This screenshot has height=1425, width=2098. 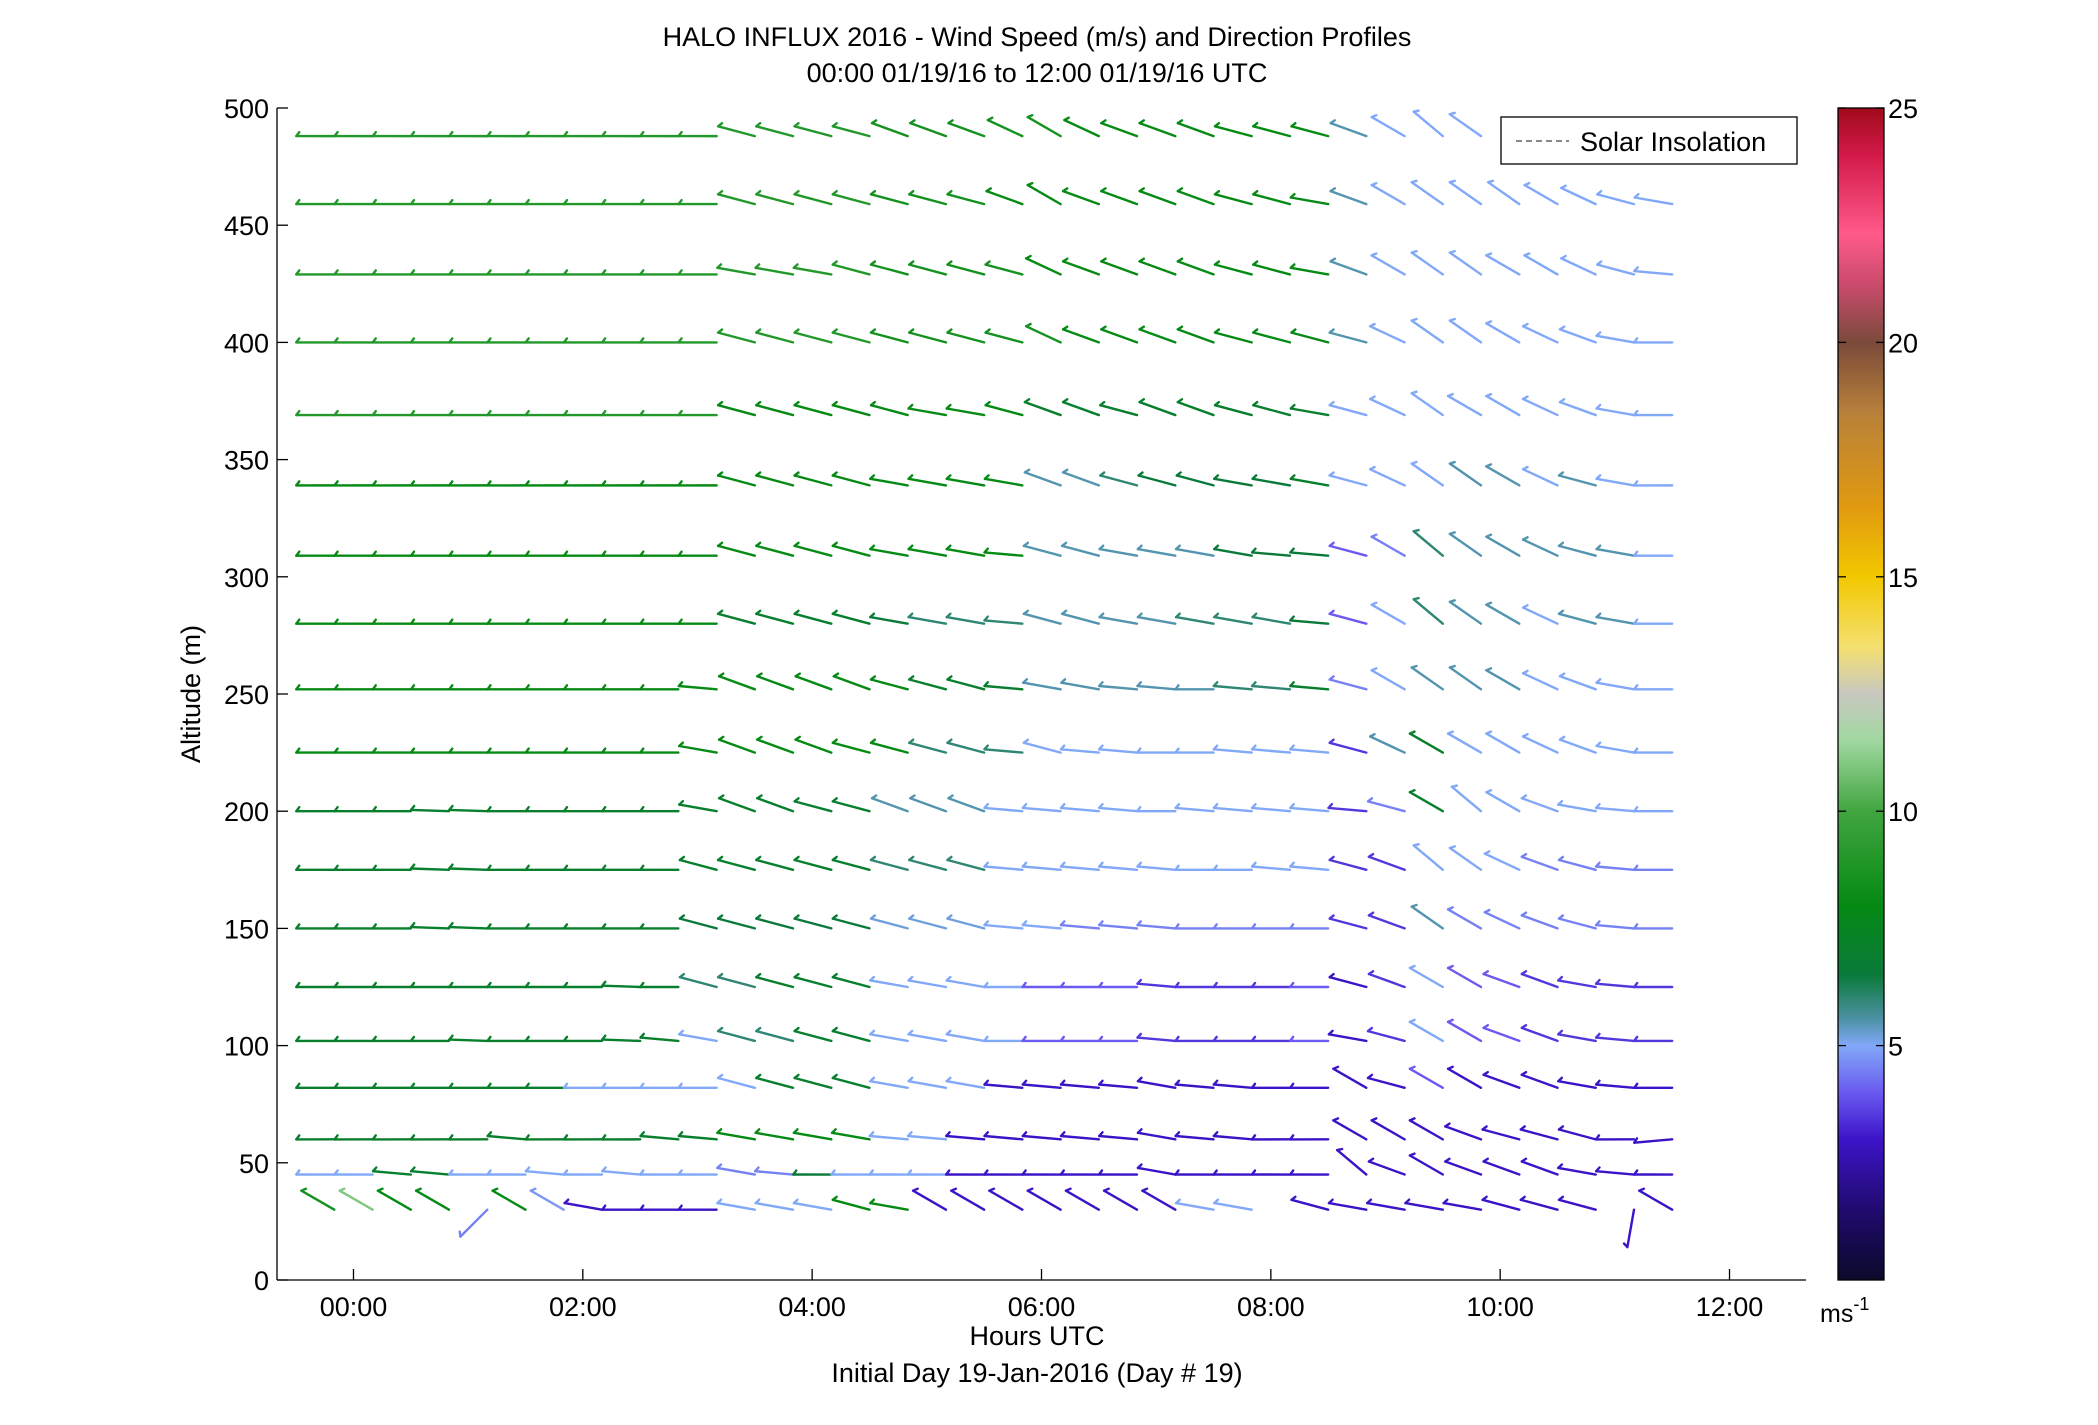 I want to click on legend-entry-solar-insolation: Solar Insolation, so click(x=1673, y=142).